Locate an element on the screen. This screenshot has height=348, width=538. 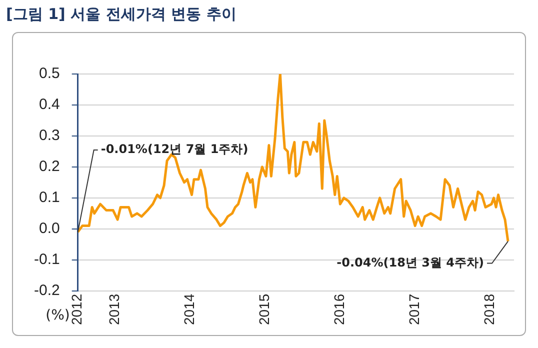
x-tick-label: 2013 is located at coordinates (114, 310).